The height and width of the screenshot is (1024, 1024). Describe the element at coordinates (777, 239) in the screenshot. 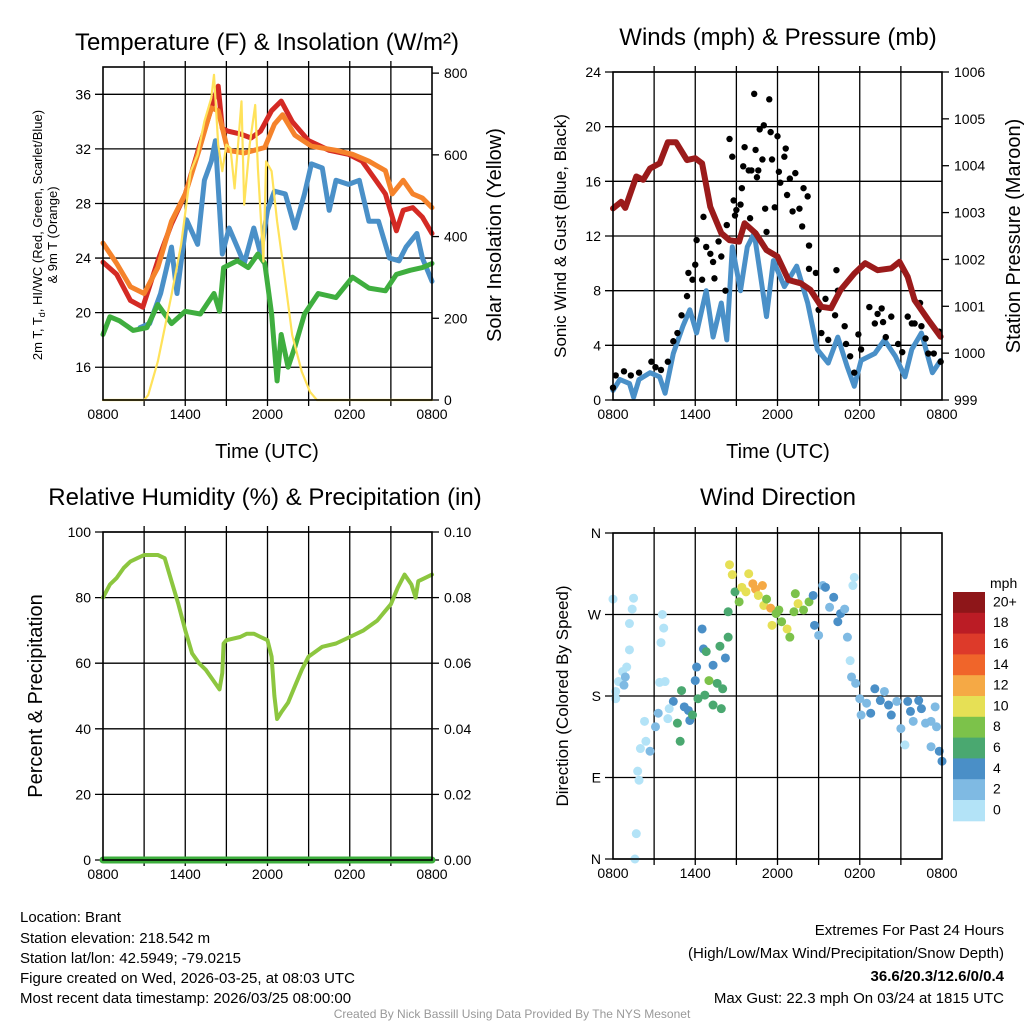

I see `station-pressure-line` at that location.